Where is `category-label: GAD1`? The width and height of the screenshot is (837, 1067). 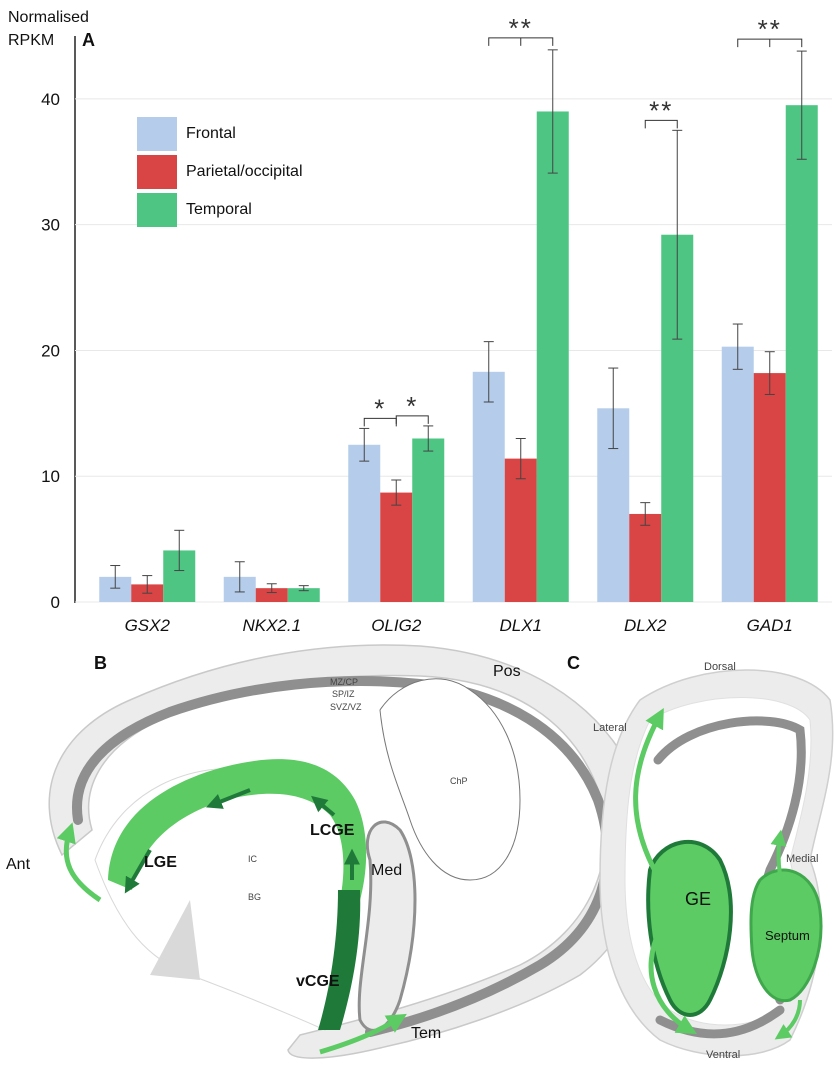 category-label: GAD1 is located at coordinates (770, 625).